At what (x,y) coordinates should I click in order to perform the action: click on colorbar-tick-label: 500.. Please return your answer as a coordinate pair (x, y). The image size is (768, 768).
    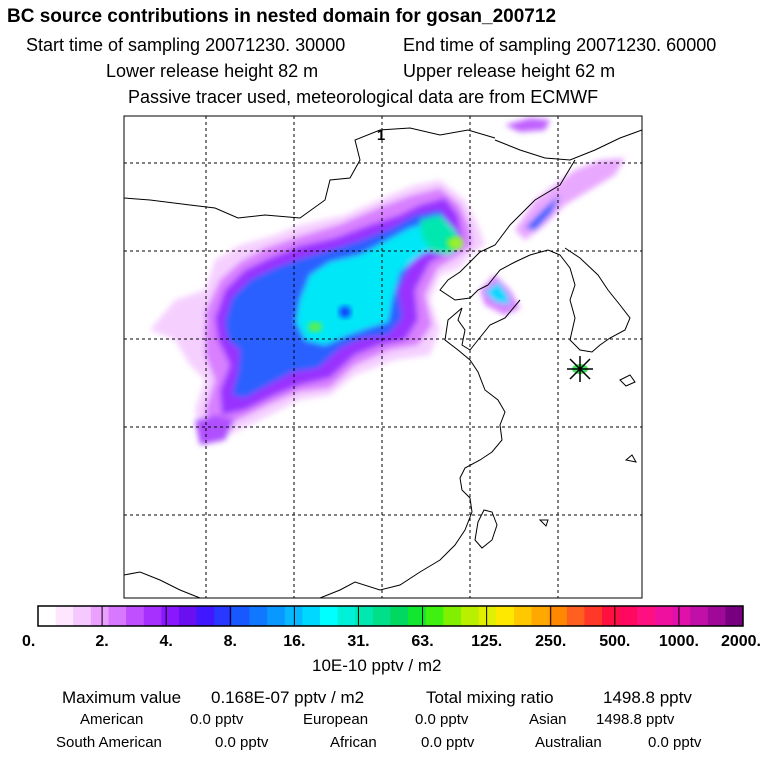
    Looking at the image, I should click on (614, 641).